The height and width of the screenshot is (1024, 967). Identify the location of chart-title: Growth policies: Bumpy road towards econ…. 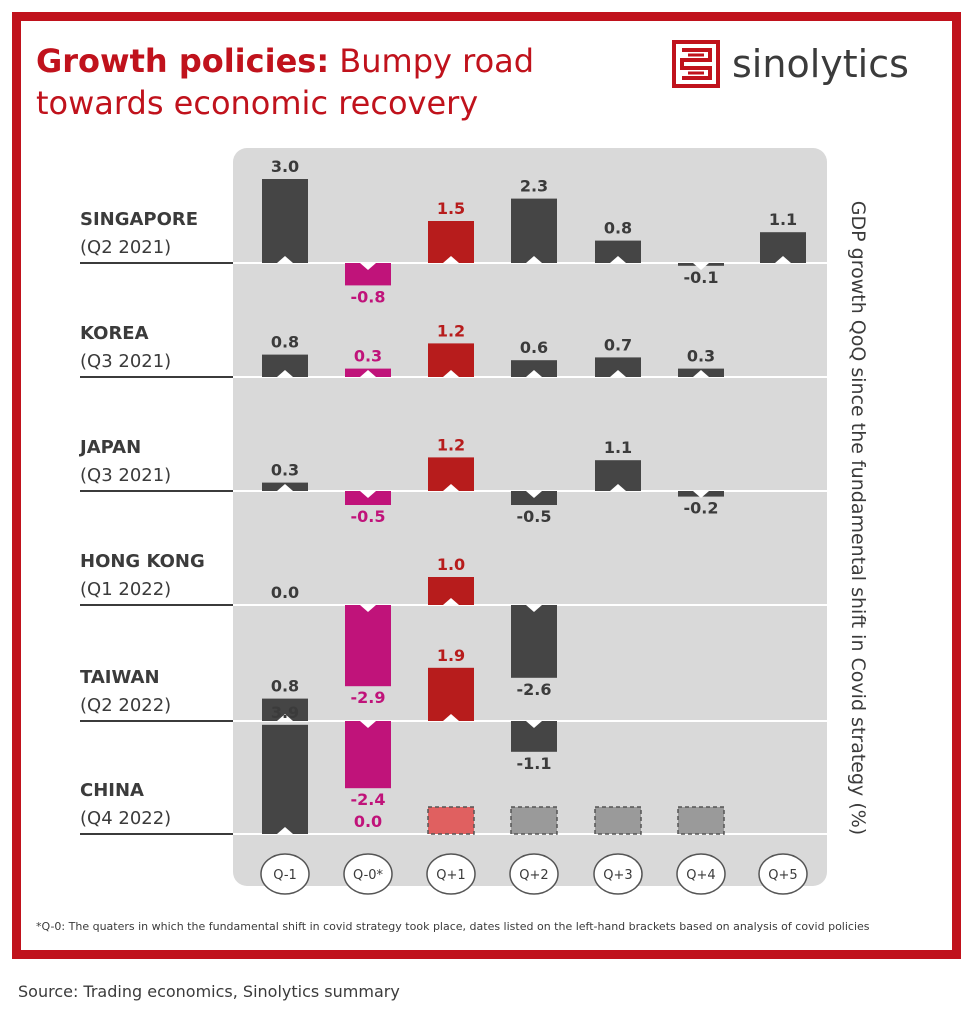
(346, 82).